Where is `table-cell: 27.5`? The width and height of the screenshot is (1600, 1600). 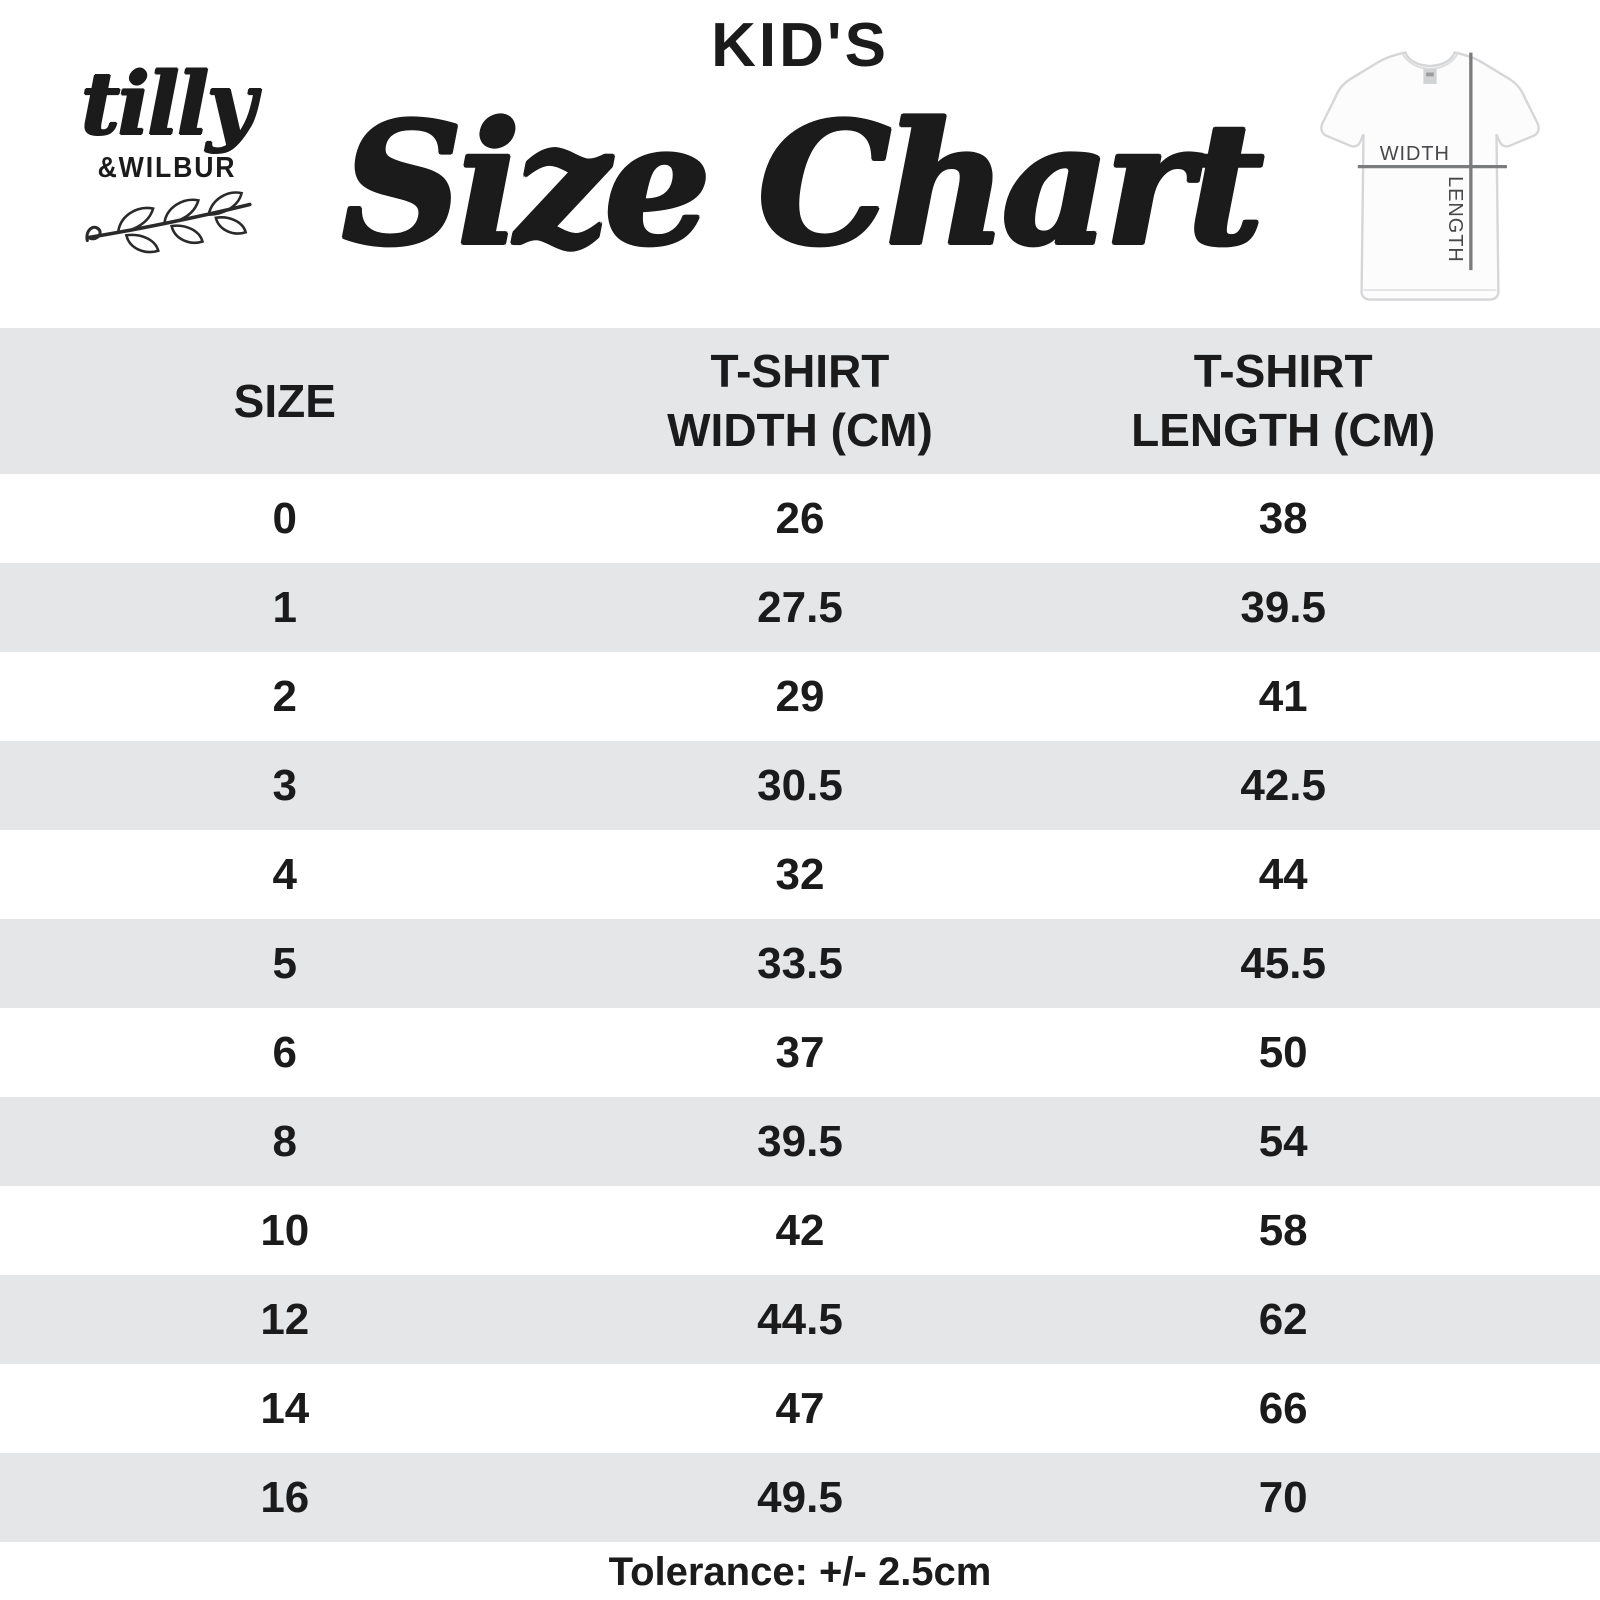 table-cell: 27.5 is located at coordinates (800, 607).